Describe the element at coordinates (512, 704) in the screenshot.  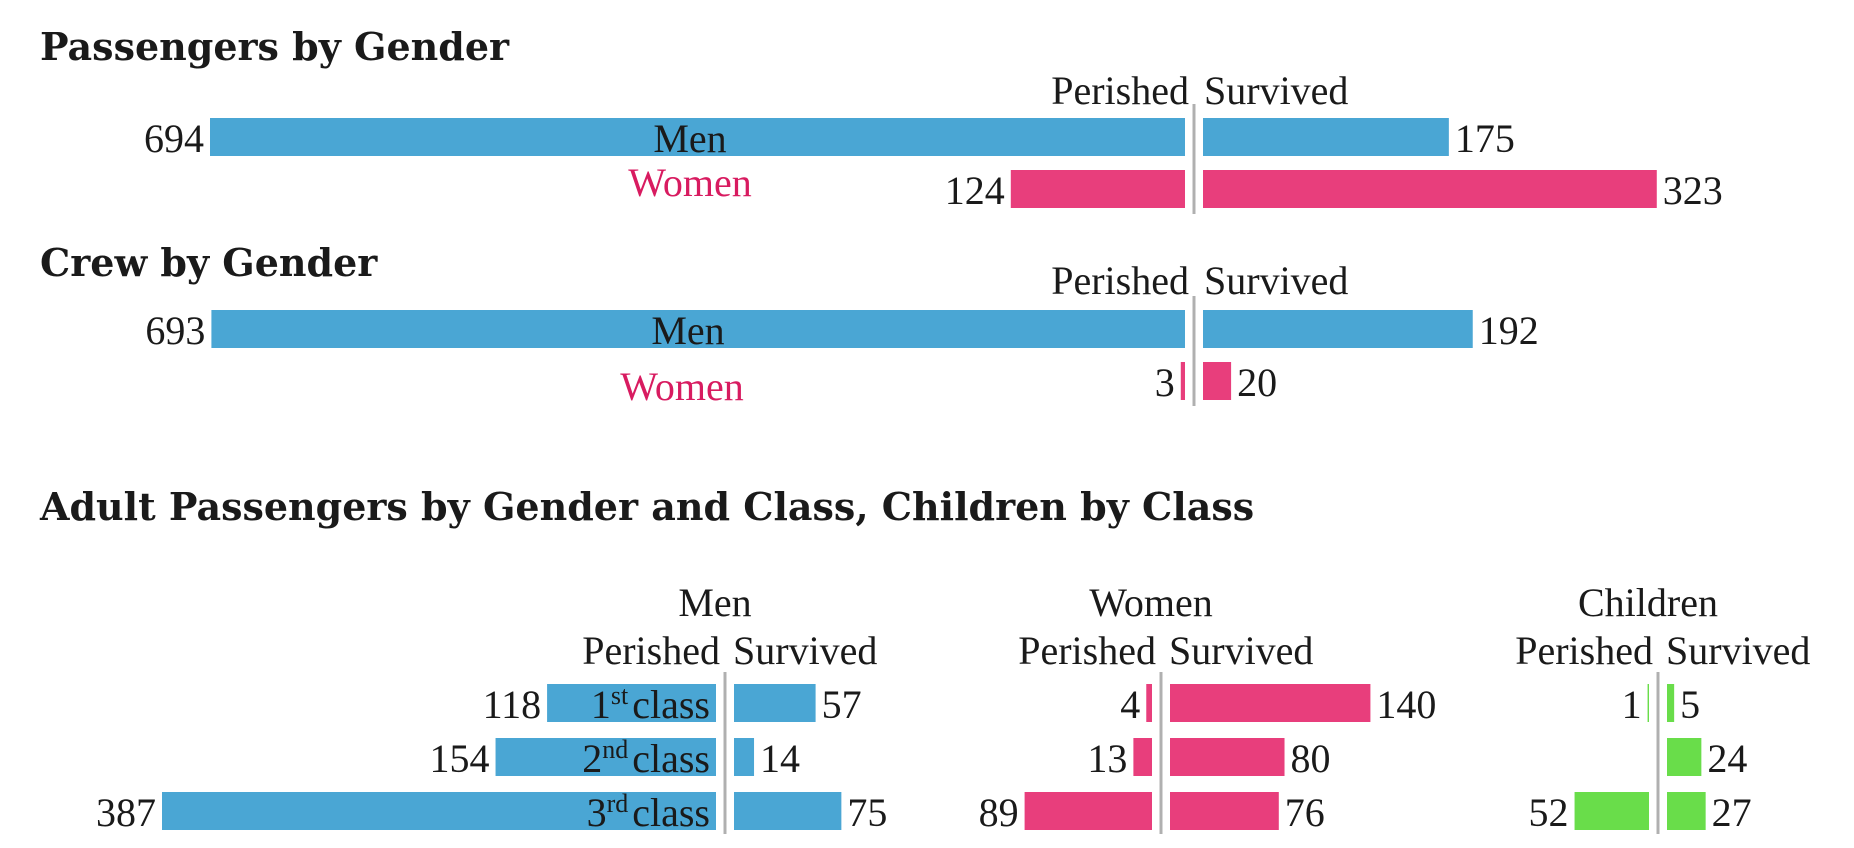
I see `perished-value: 118` at that location.